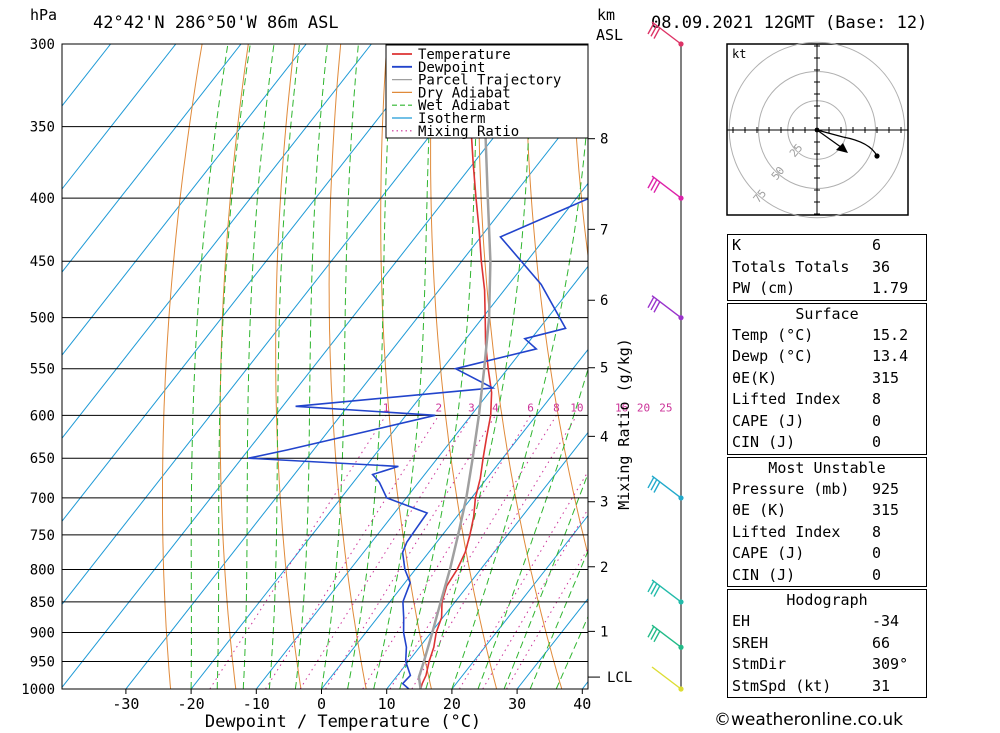  What do you see at coordinates (791, 488) in the screenshot?
I see `stats-key: Pressure (mb)` at bounding box center [791, 488].